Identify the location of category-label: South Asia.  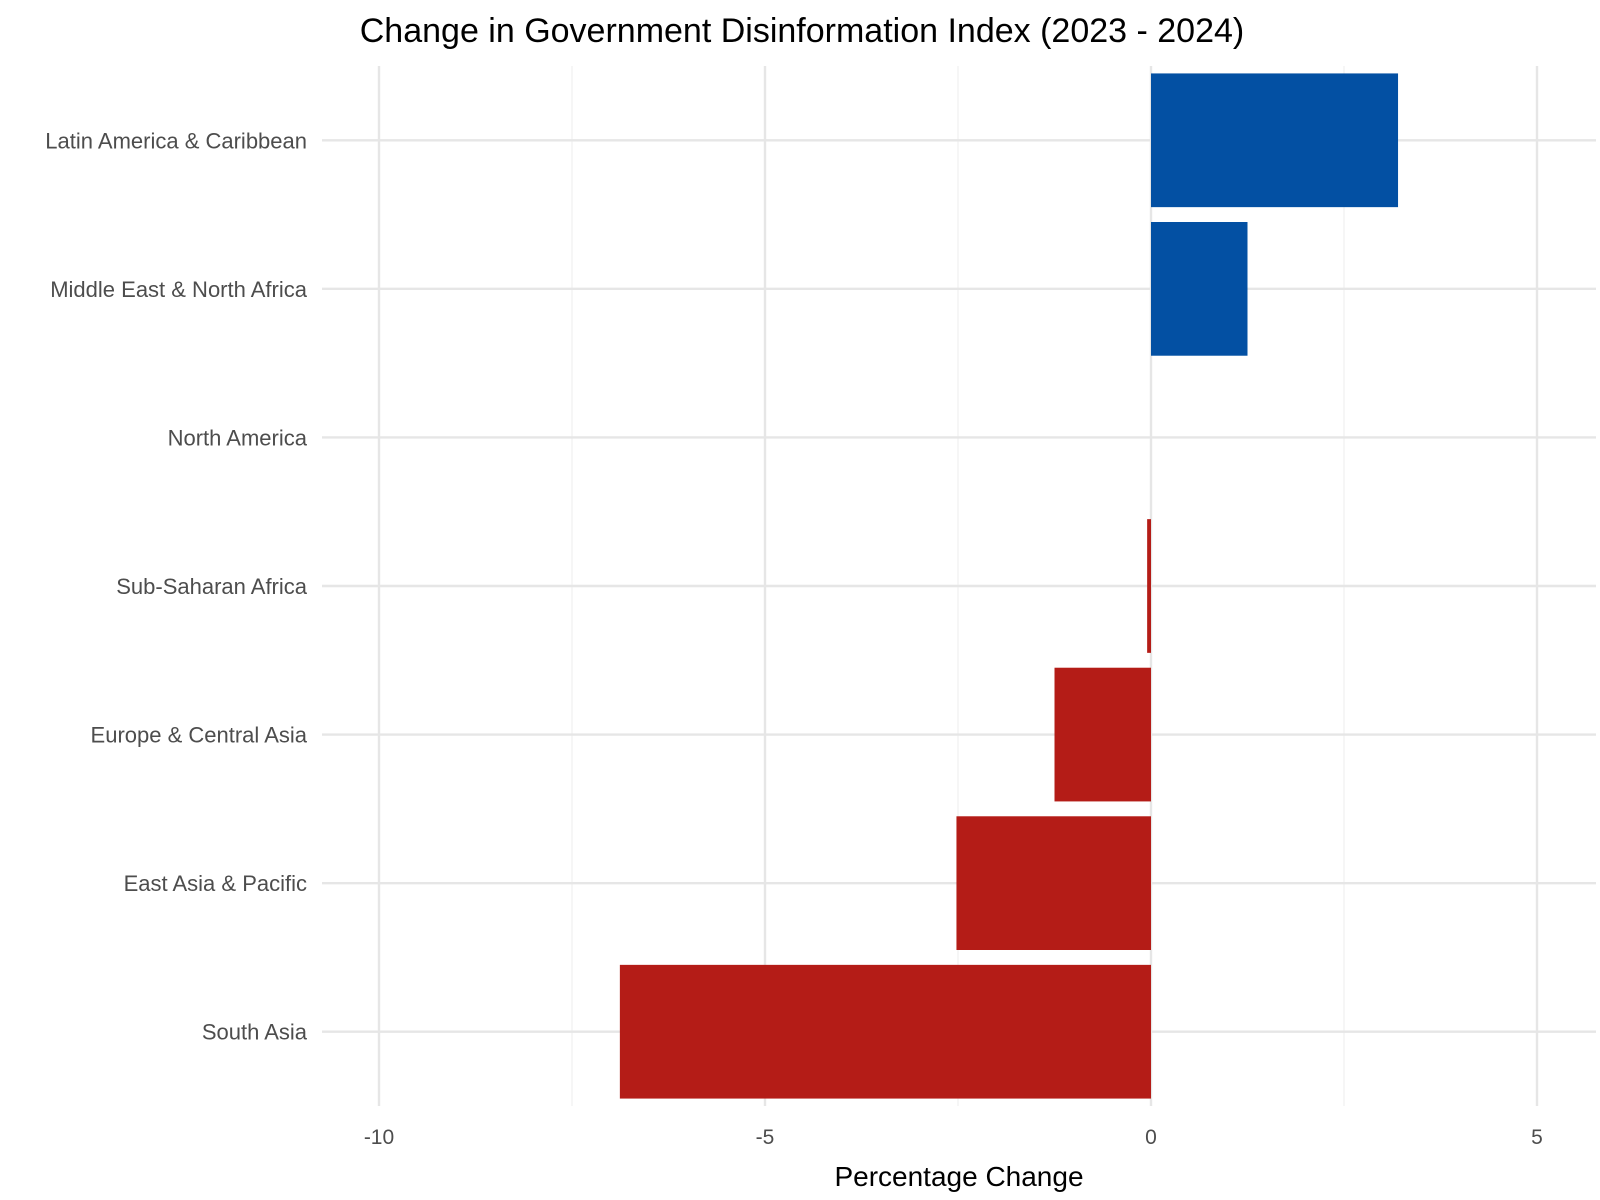
(255, 1032).